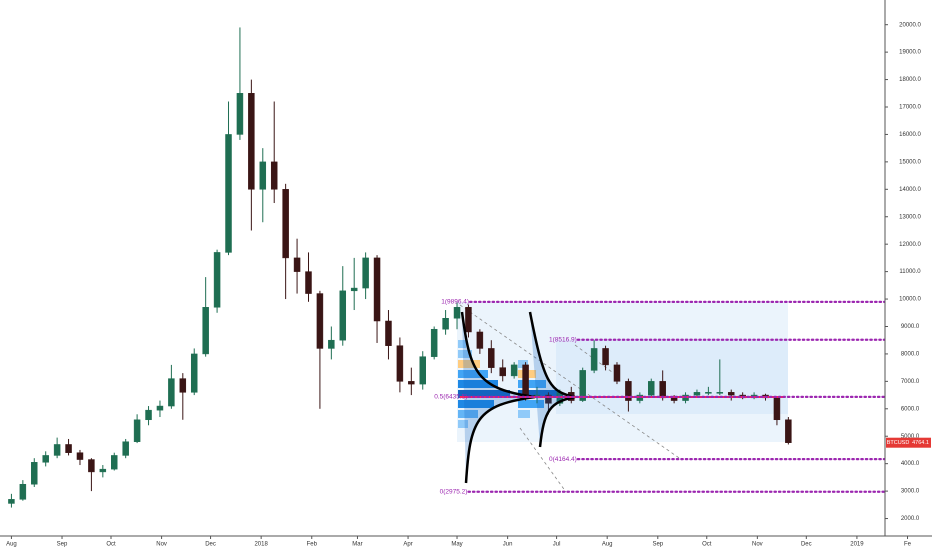  I want to click on symbol-tag, so click(898, 442).